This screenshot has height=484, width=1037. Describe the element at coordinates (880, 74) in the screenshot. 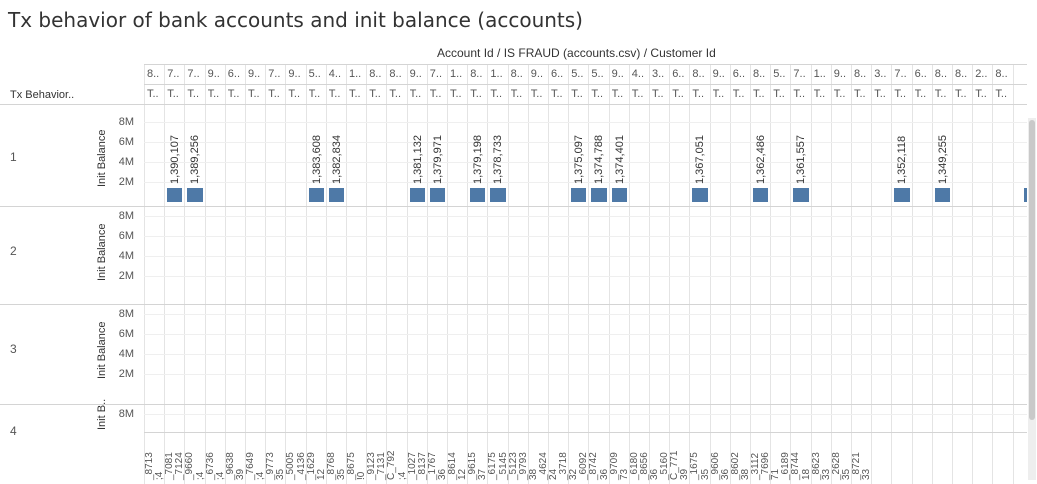

I see `column-header-account: 3..` at that location.